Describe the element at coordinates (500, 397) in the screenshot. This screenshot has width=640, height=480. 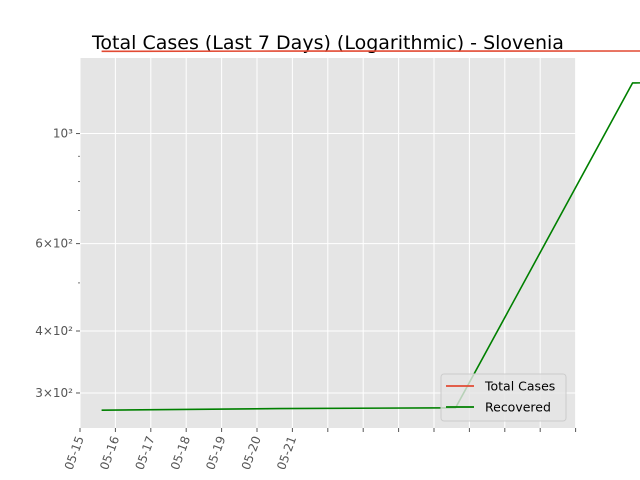
I see `legend-items: Total Cases Recovered` at that location.